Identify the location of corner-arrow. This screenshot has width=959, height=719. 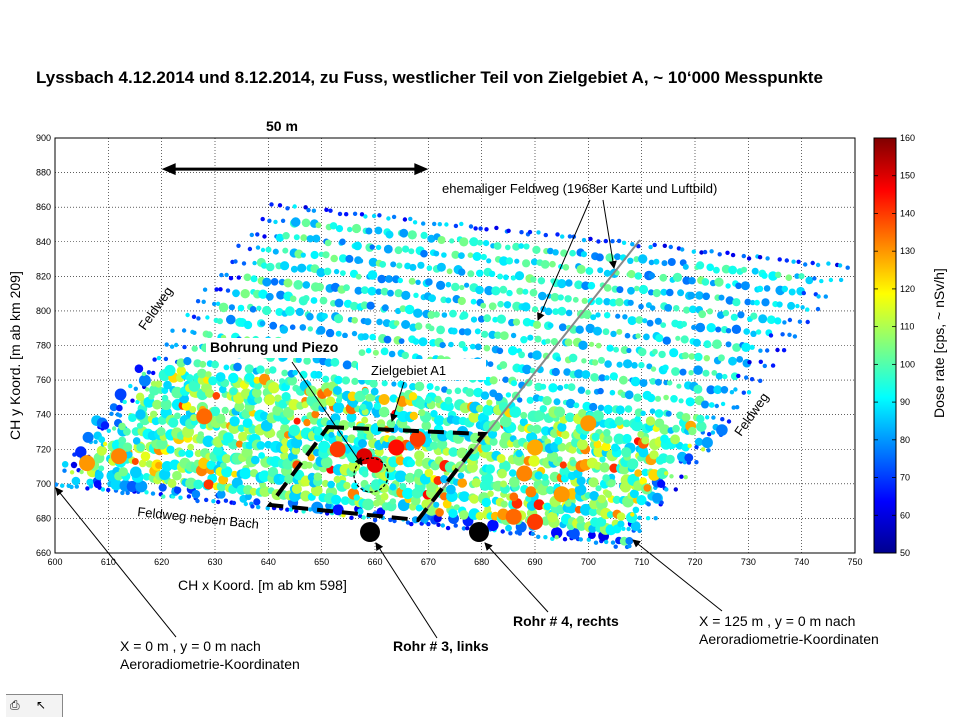
(677, 575).